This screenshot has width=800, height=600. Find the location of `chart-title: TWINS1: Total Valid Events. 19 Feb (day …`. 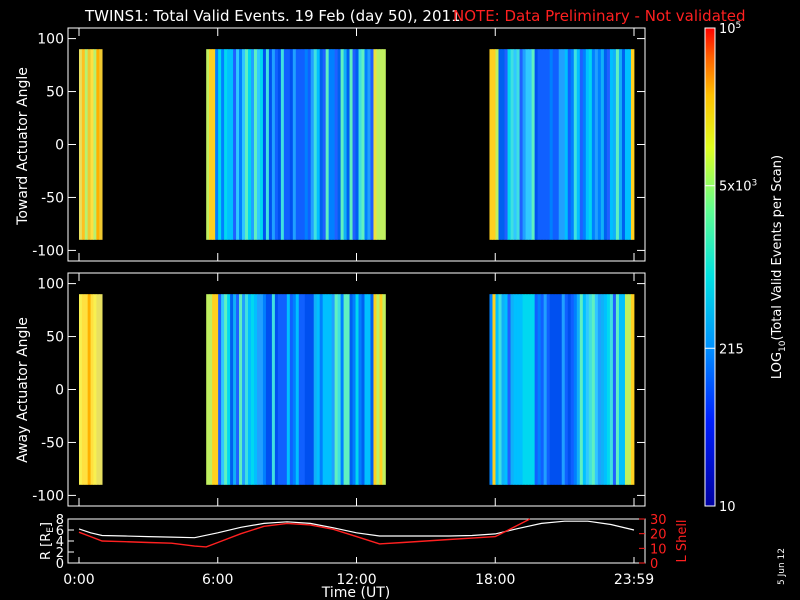

chart-title: TWINS1: Total Valid Events. 19 Feb (day … is located at coordinates (272, 16).